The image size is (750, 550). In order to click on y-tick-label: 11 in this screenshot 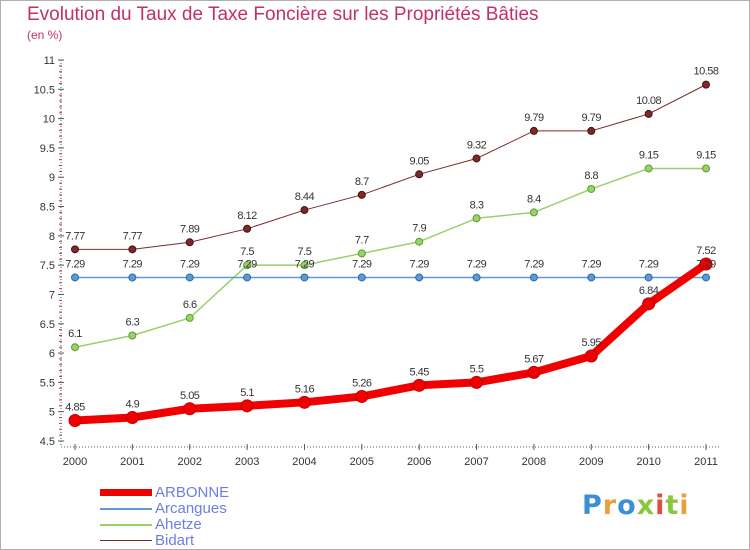, I will do `click(49, 61)`.